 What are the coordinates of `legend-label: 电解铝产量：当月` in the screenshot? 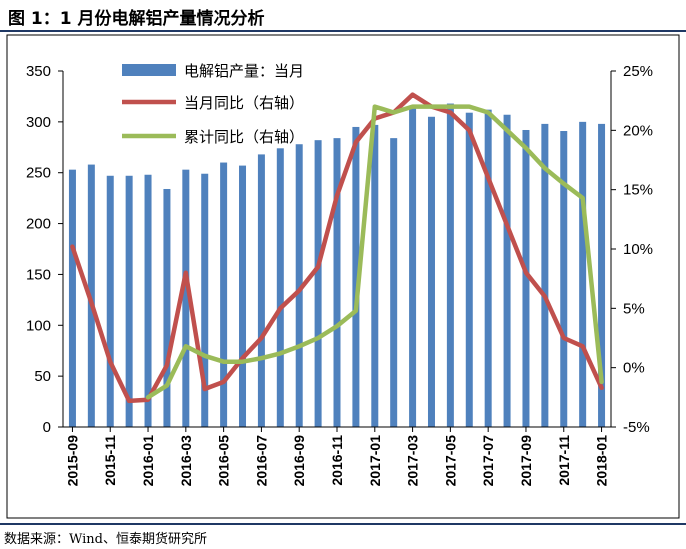 It's located at (244, 71).